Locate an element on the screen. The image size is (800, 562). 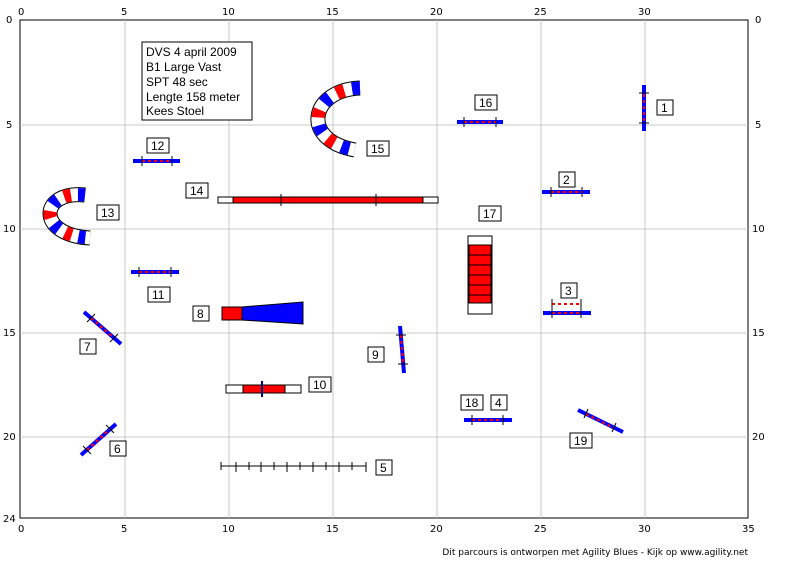
svg-text: 3 is located at coordinates (568, 291).